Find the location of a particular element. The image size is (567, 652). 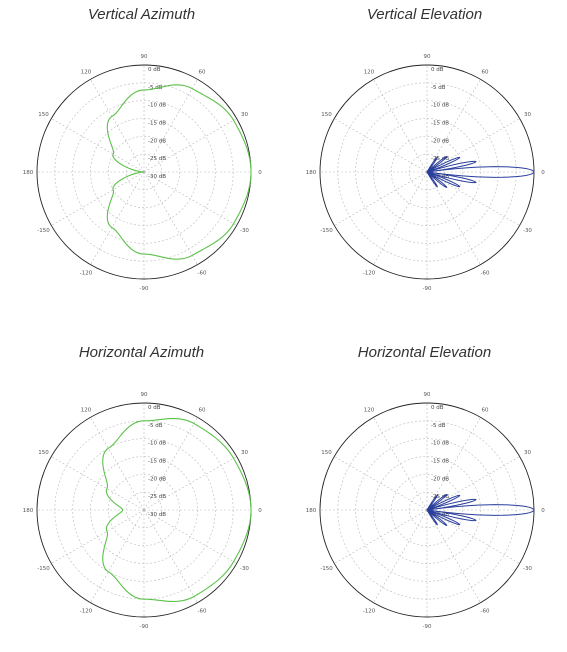

chart-title: Vertical Elevation is located at coordinates (424, 14).